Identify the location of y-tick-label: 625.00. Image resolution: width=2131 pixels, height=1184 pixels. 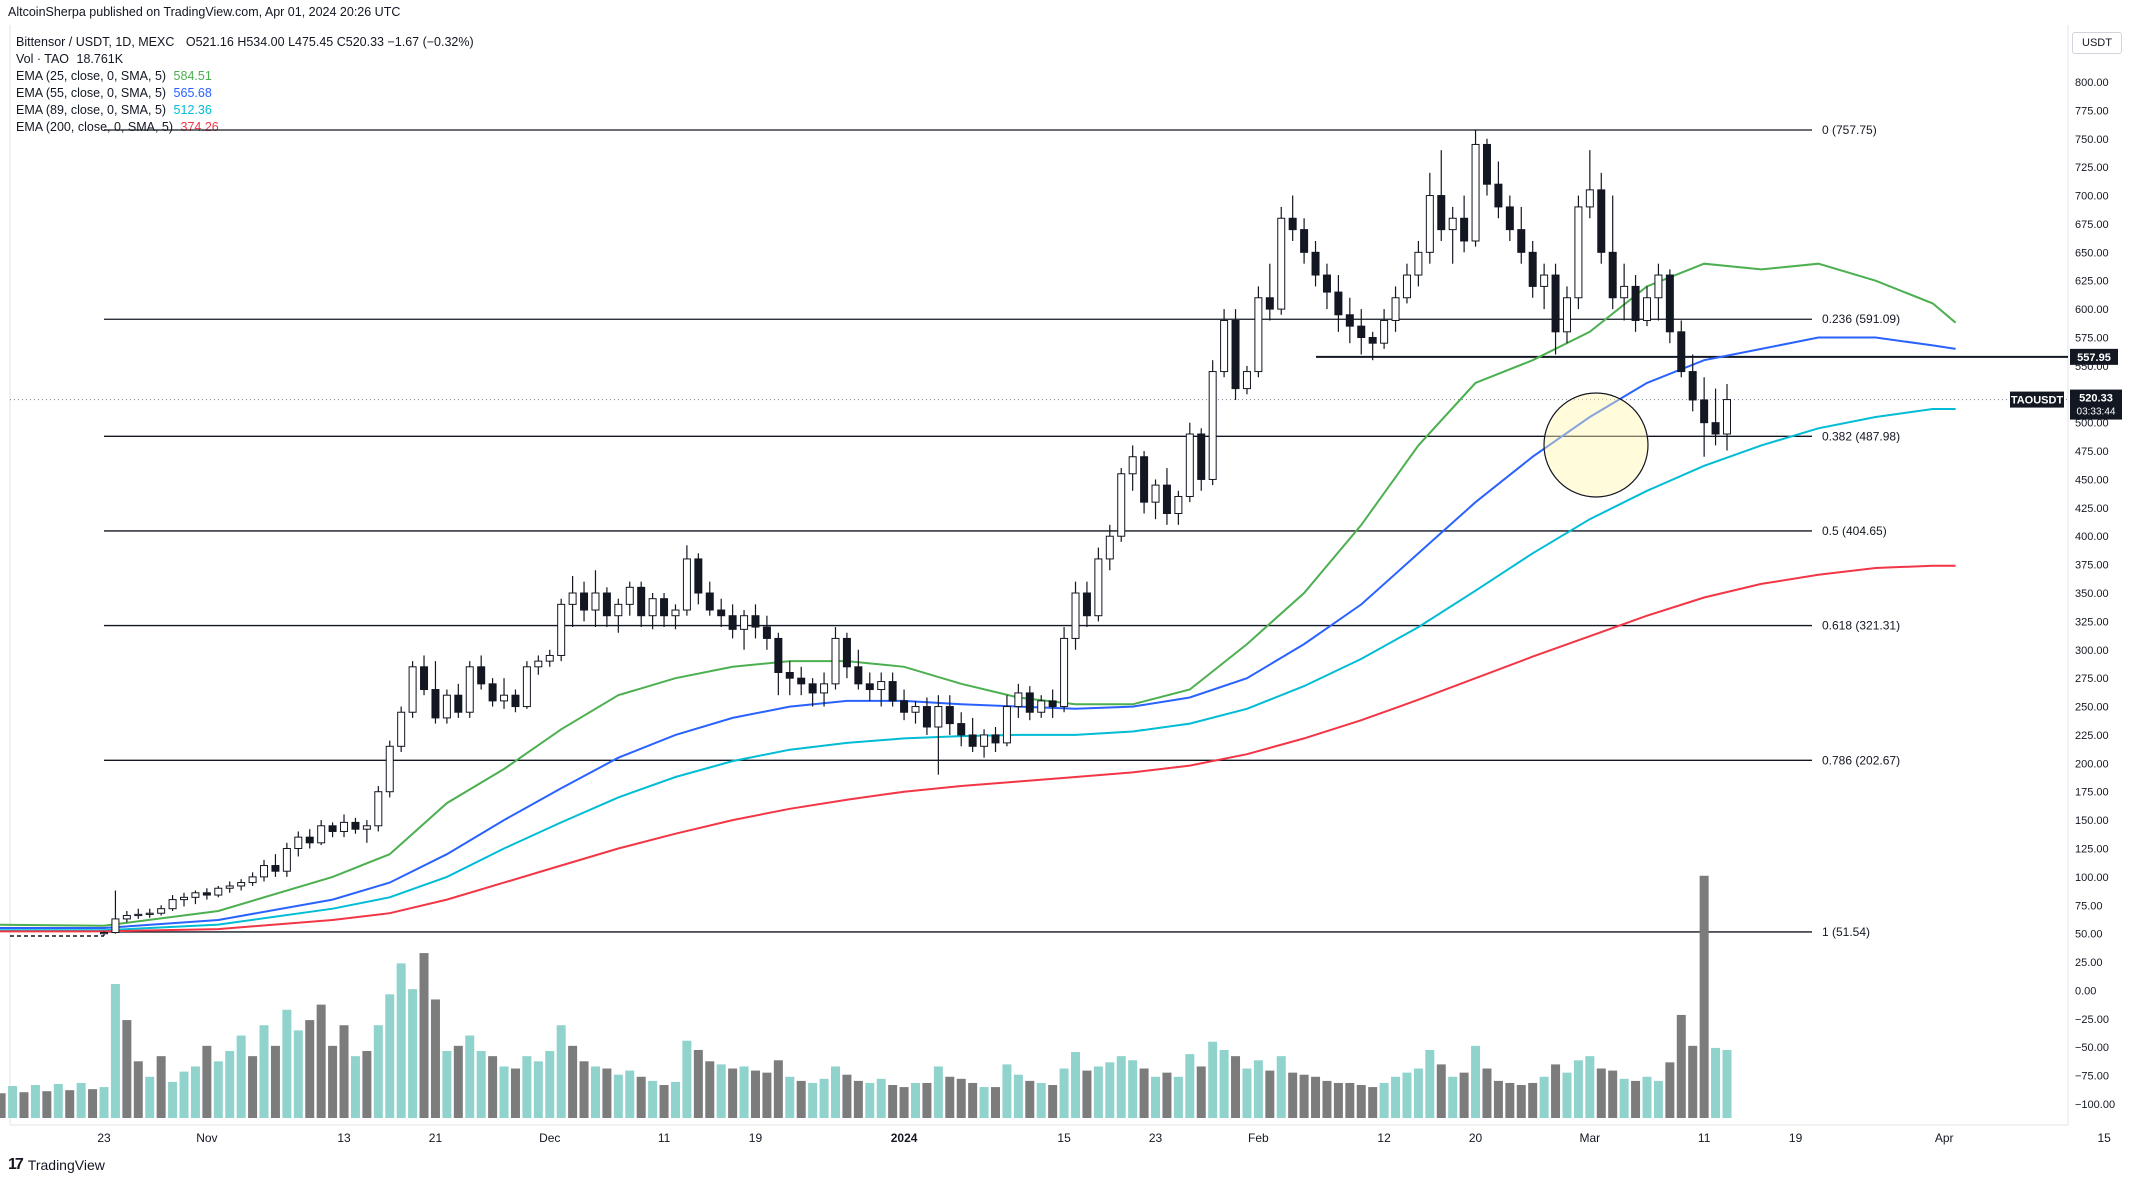
(2092, 282).